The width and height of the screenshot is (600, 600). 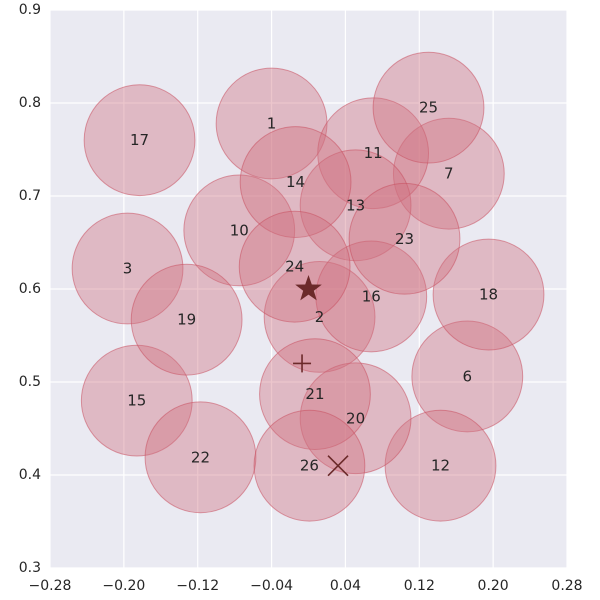 I want to click on y-tick-label: 0.4, so click(x=30, y=475).